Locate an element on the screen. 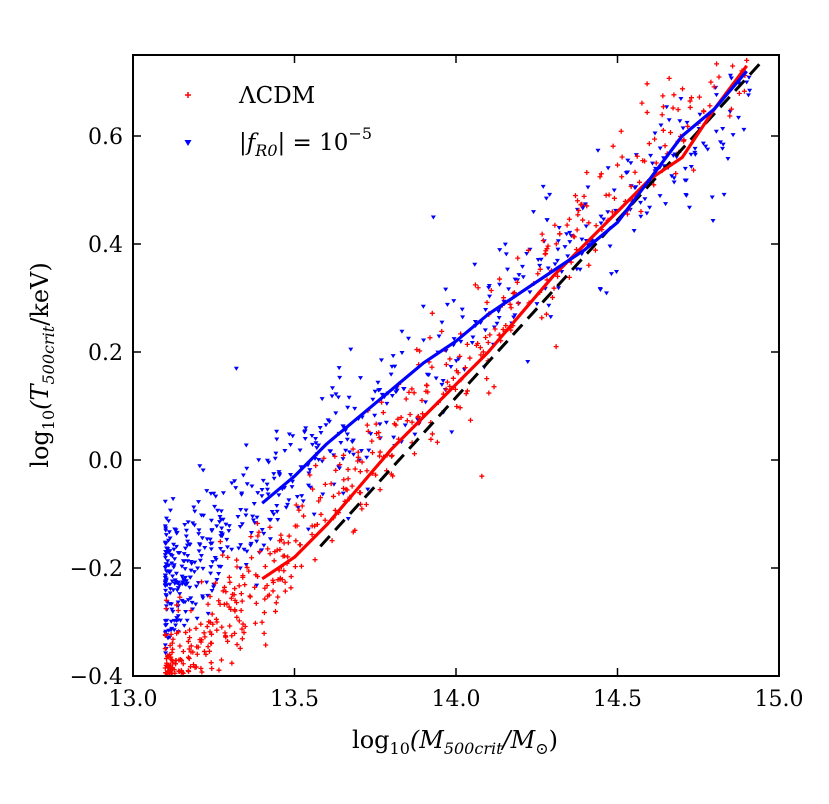 The image size is (829, 804). legend-label-fr0-sub: R0 is located at coordinates (265, 150).